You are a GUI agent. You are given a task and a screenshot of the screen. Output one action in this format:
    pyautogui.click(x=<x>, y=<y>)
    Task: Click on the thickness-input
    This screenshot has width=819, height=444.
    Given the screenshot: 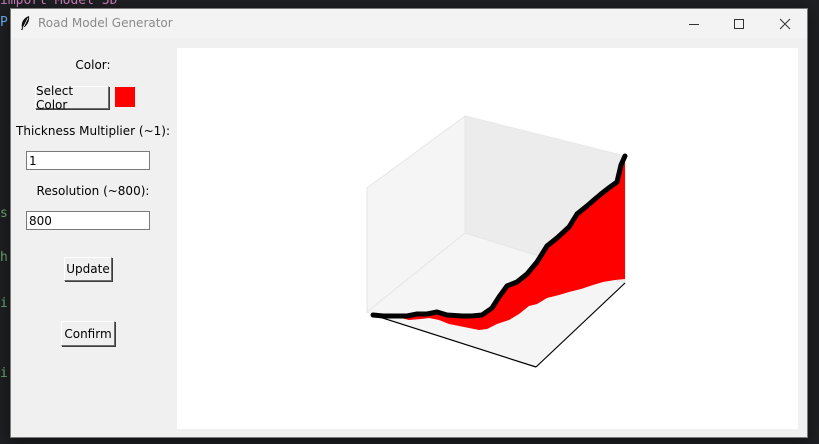 What is the action you would take?
    pyautogui.click(x=88, y=160)
    